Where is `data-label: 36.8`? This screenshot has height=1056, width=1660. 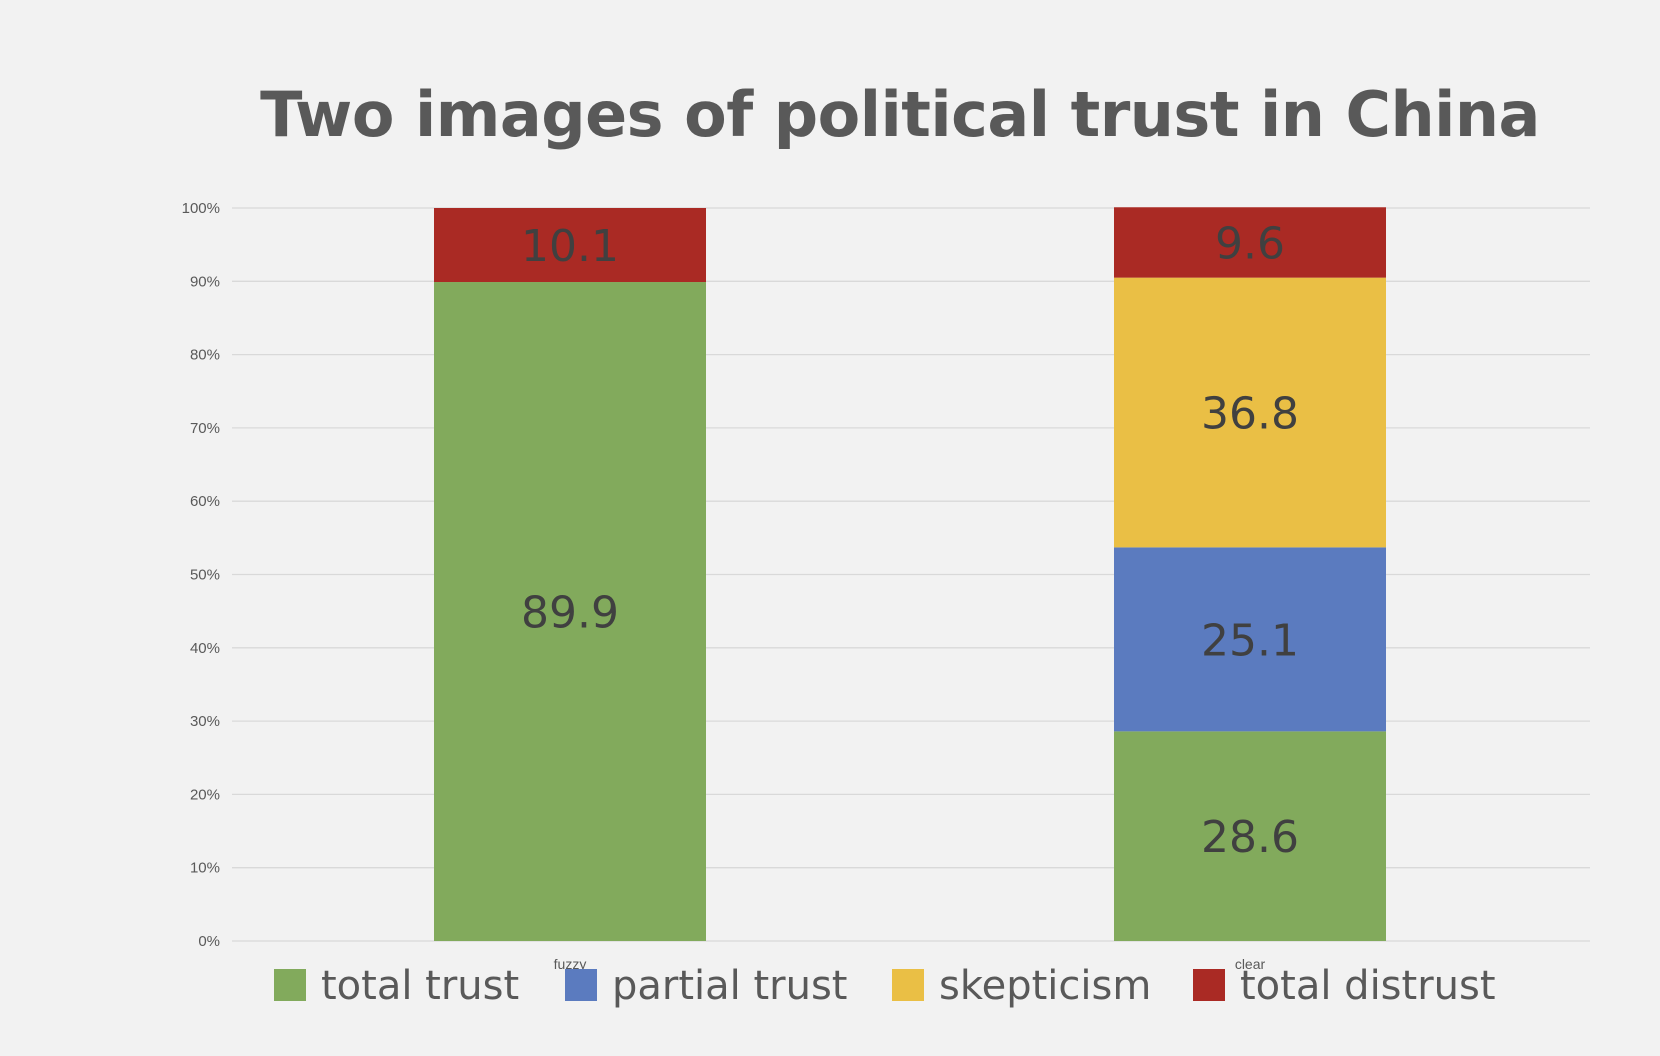 data-label: 36.8 is located at coordinates (1250, 414).